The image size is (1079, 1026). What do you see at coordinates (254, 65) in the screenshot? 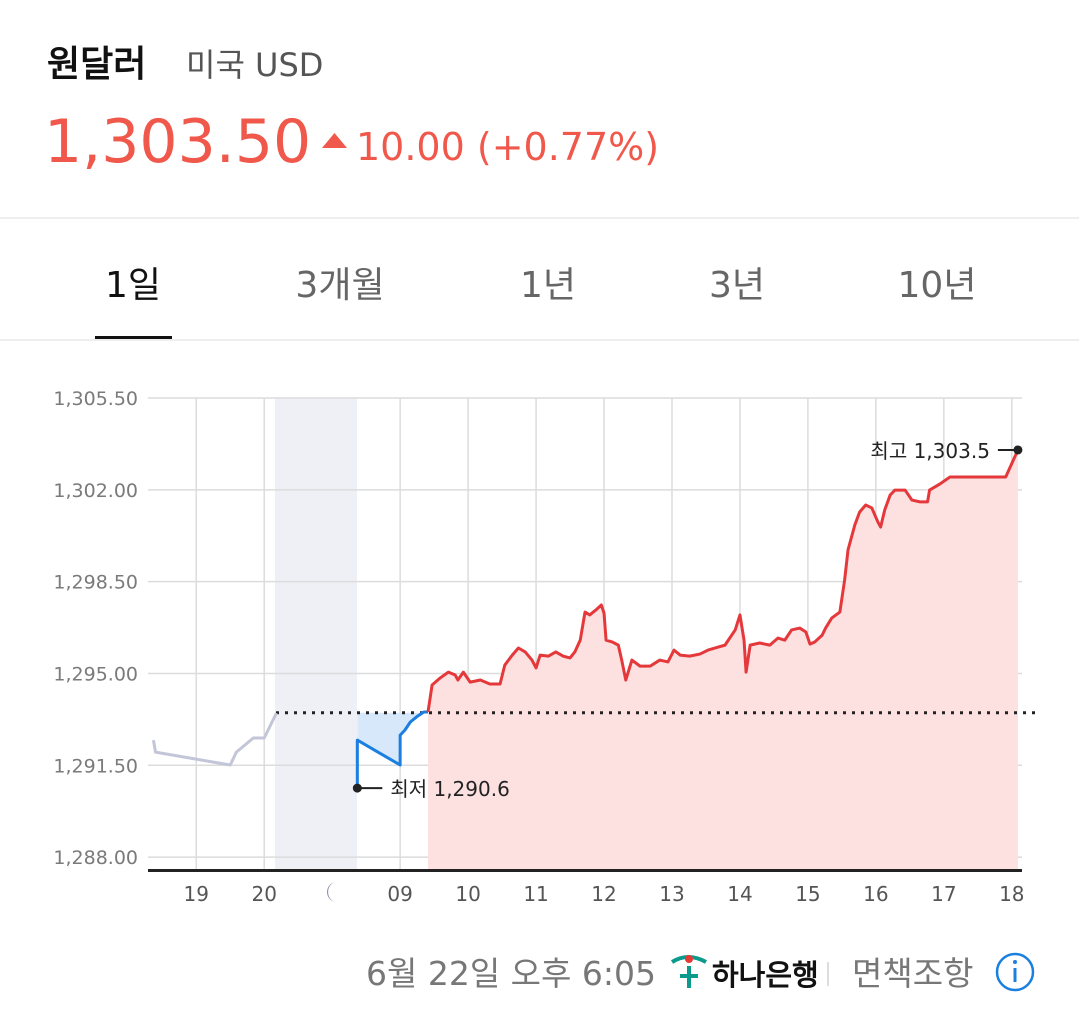
I see `subtitle: 미국 USD` at bounding box center [254, 65].